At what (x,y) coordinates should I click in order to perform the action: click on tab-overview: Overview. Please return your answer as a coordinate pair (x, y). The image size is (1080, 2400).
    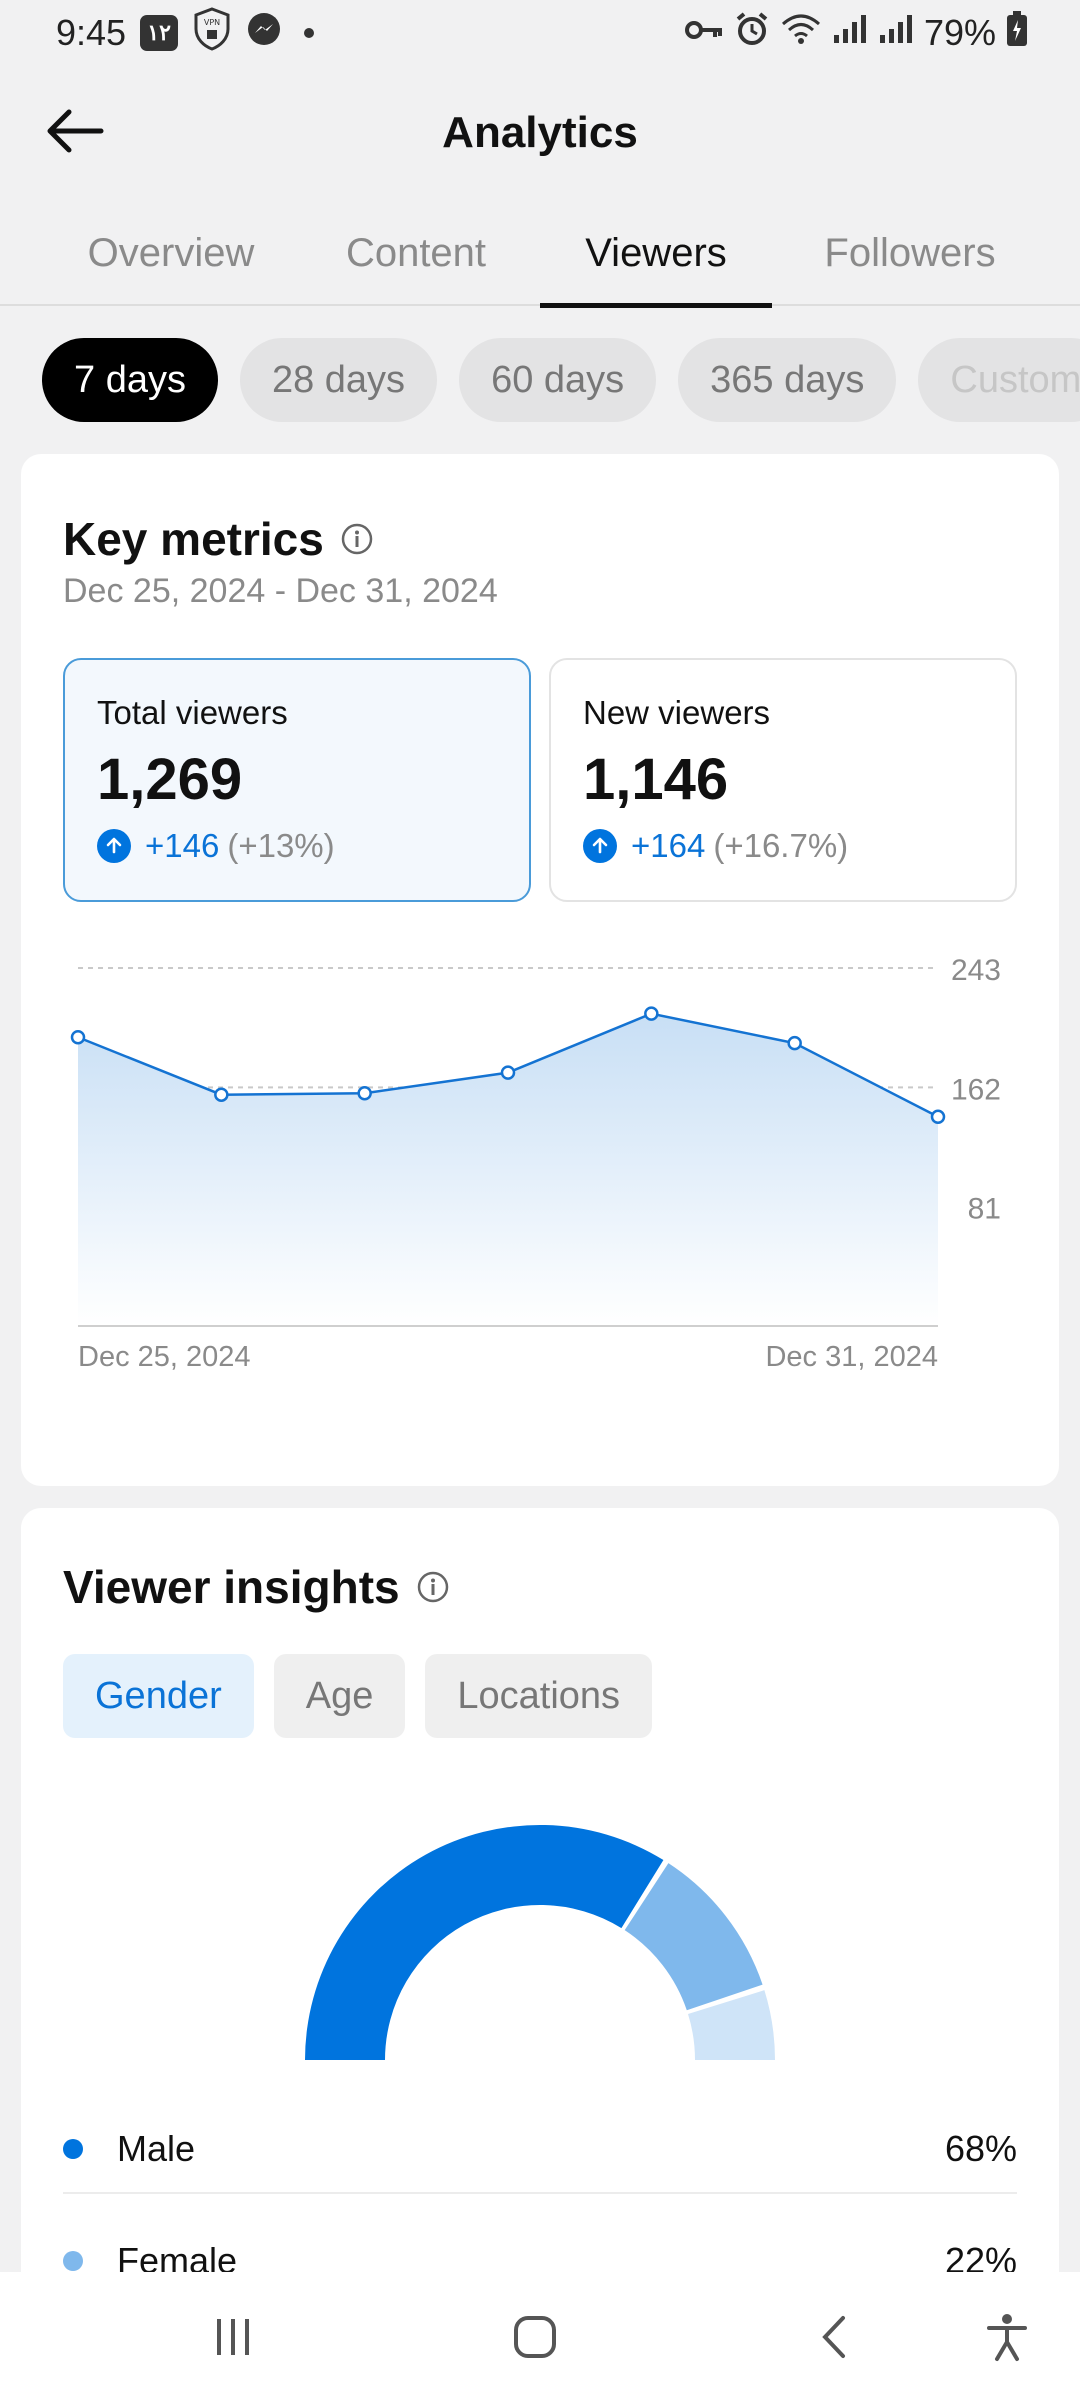
    Looking at the image, I should click on (171, 252).